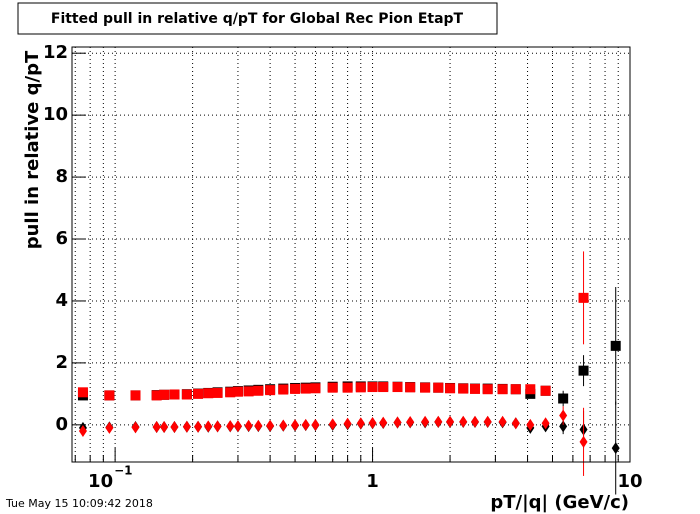 The height and width of the screenshot is (514, 700). Describe the element at coordinates (55, 114) in the screenshot. I see `y-tick-label: 10` at that location.